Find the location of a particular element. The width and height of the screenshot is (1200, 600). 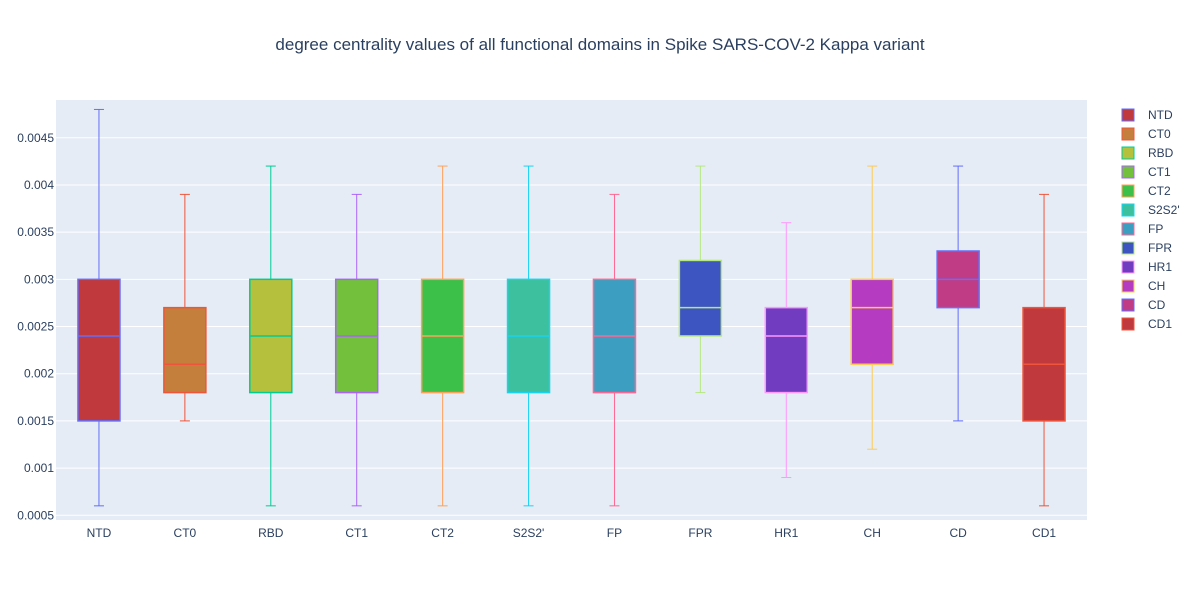

y-tick-label: 0.0025 is located at coordinates (35, 327).